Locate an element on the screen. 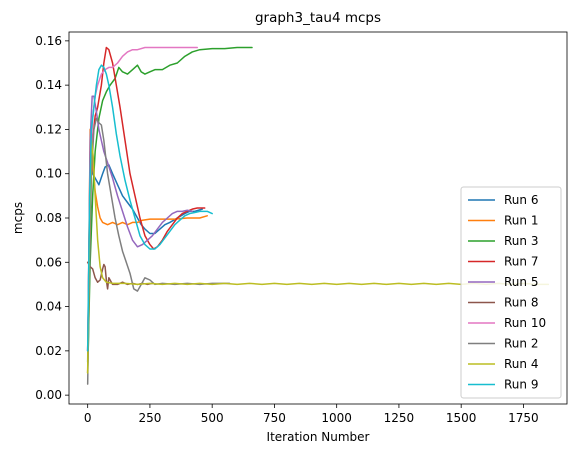 The width and height of the screenshot is (576, 453). x-tick-label-7: 1750 is located at coordinates (523, 418).